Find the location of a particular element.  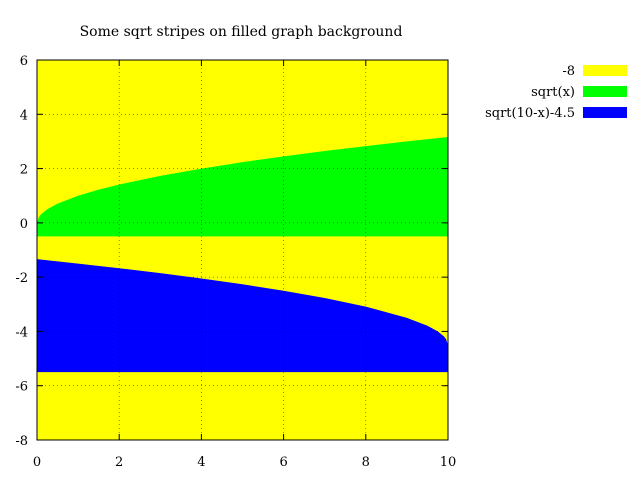

legend-label-background: -8 is located at coordinates (568, 71).